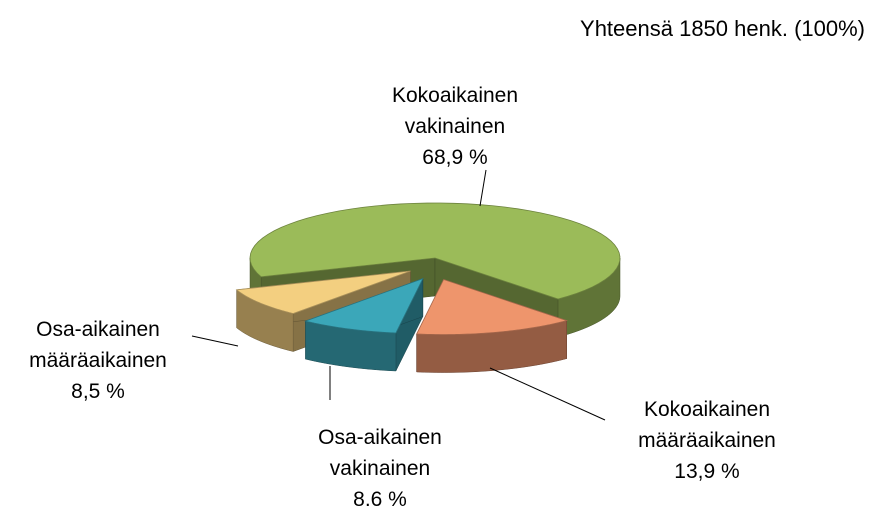  What do you see at coordinates (722, 28) in the screenshot?
I see `chart-title: Yhteensä 1850 henk. (100%)` at bounding box center [722, 28].